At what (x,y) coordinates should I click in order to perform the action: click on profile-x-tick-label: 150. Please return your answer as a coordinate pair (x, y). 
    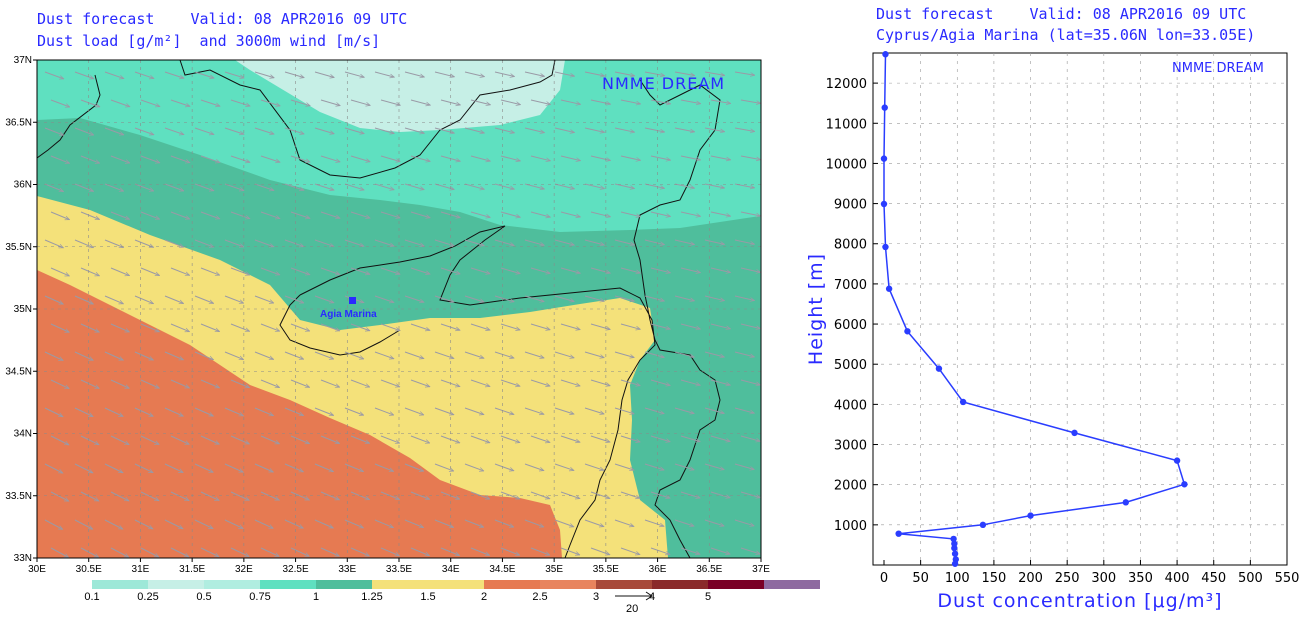
    Looking at the image, I should click on (993, 578).